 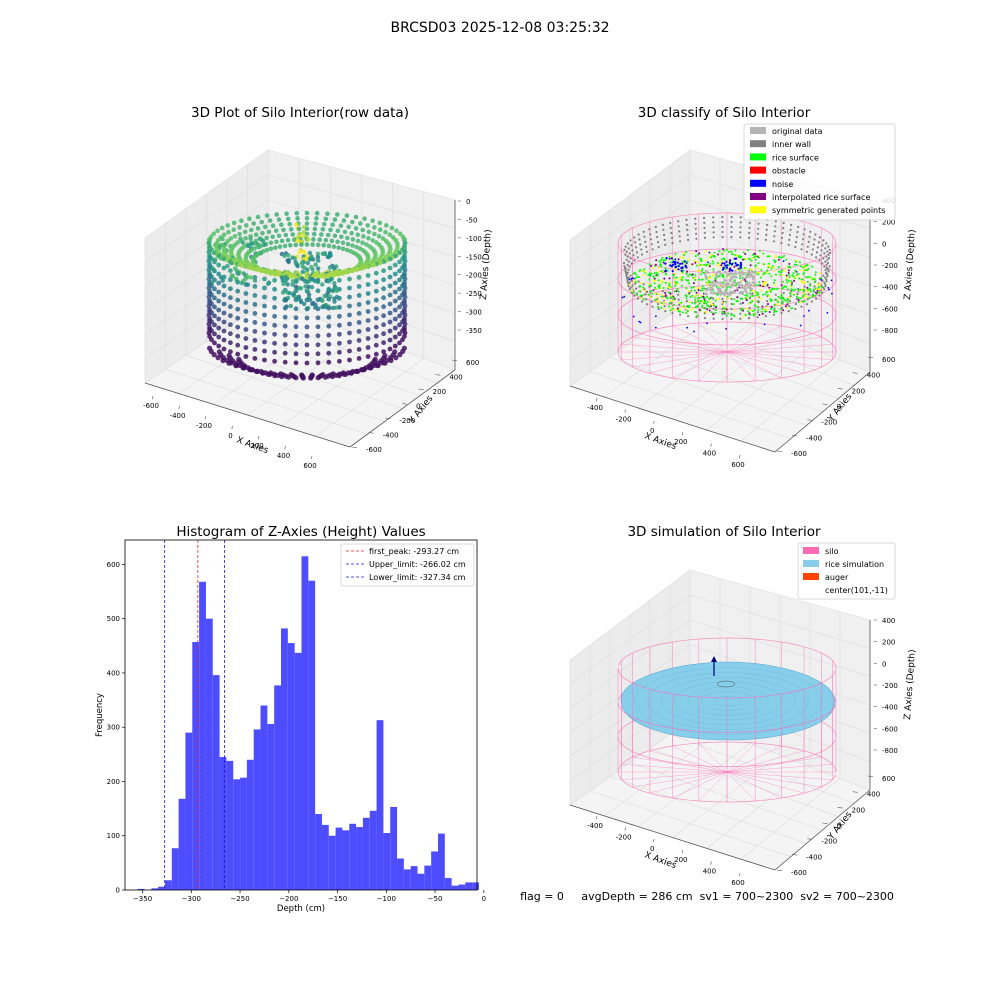 I want to click on histogram-x-tick-label: −200, so click(x=288, y=899).